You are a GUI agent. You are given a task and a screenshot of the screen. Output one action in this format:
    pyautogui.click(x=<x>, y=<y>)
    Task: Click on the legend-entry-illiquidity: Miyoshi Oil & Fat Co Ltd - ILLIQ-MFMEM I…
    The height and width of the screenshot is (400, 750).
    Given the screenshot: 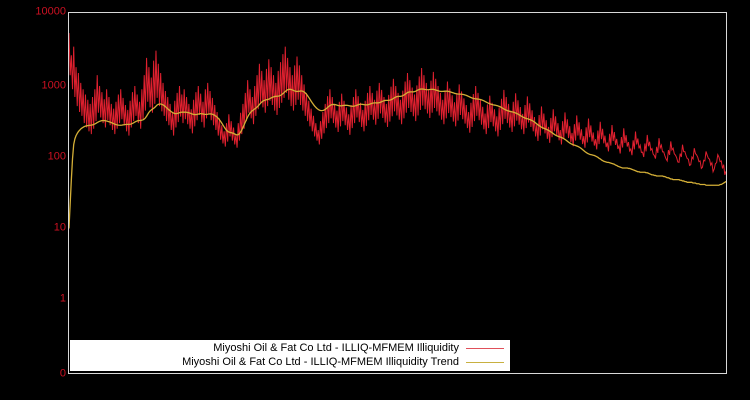 What is the action you would take?
    pyautogui.click(x=290, y=349)
    